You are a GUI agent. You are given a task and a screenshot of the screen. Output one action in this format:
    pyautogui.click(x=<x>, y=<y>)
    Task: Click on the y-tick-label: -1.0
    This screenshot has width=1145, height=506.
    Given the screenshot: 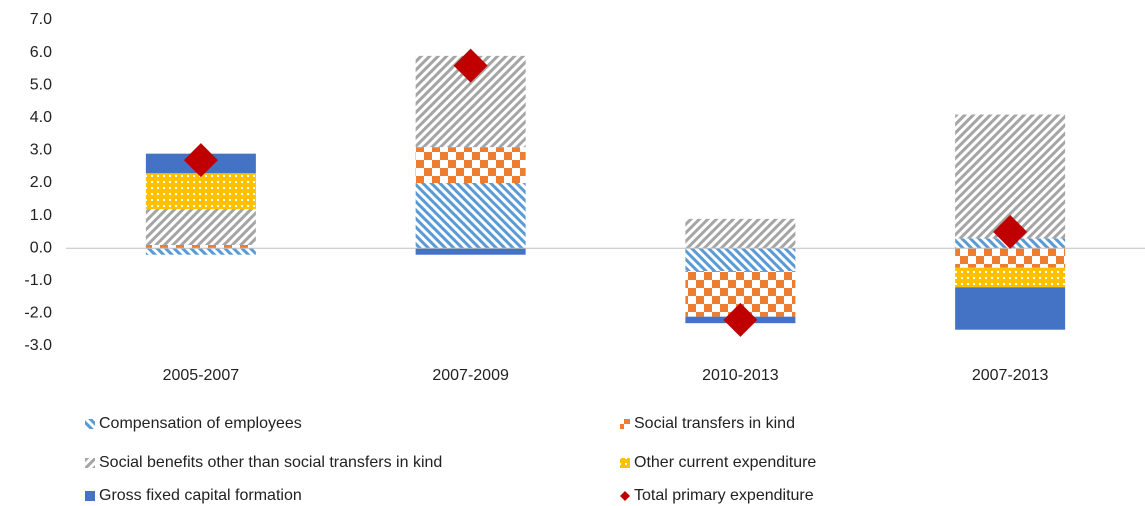 What is the action you would take?
    pyautogui.click(x=38, y=280)
    